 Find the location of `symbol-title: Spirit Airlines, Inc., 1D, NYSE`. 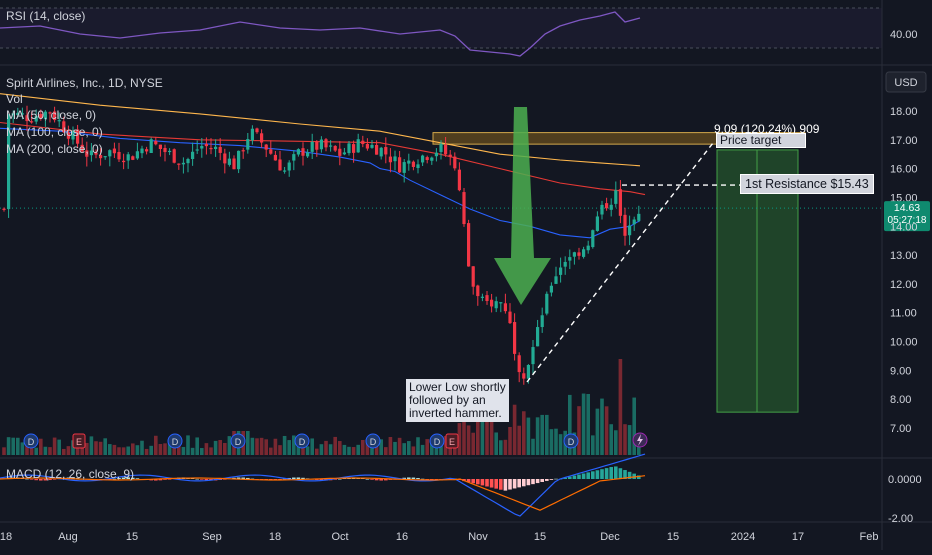

symbol-title: Spirit Airlines, Inc., 1D, NYSE is located at coordinates (84, 83).